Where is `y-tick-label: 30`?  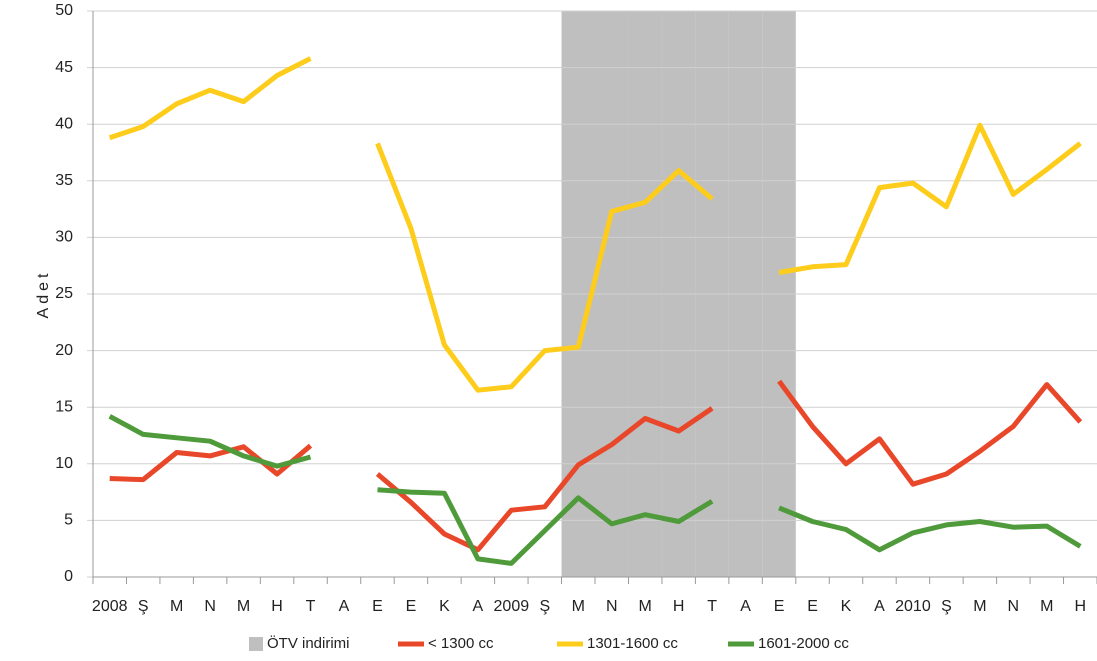
y-tick-label: 30 is located at coordinates (64, 237).